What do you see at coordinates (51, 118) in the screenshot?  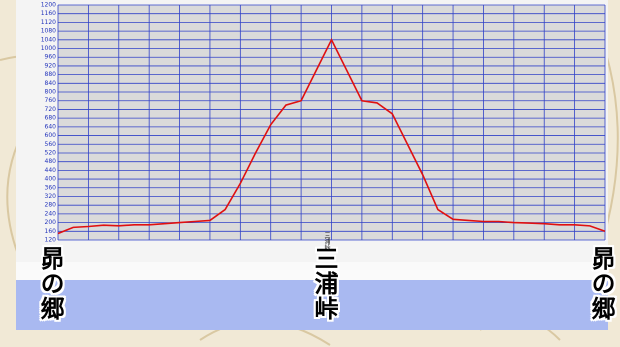 I see `y-tick-label: 680` at bounding box center [51, 118].